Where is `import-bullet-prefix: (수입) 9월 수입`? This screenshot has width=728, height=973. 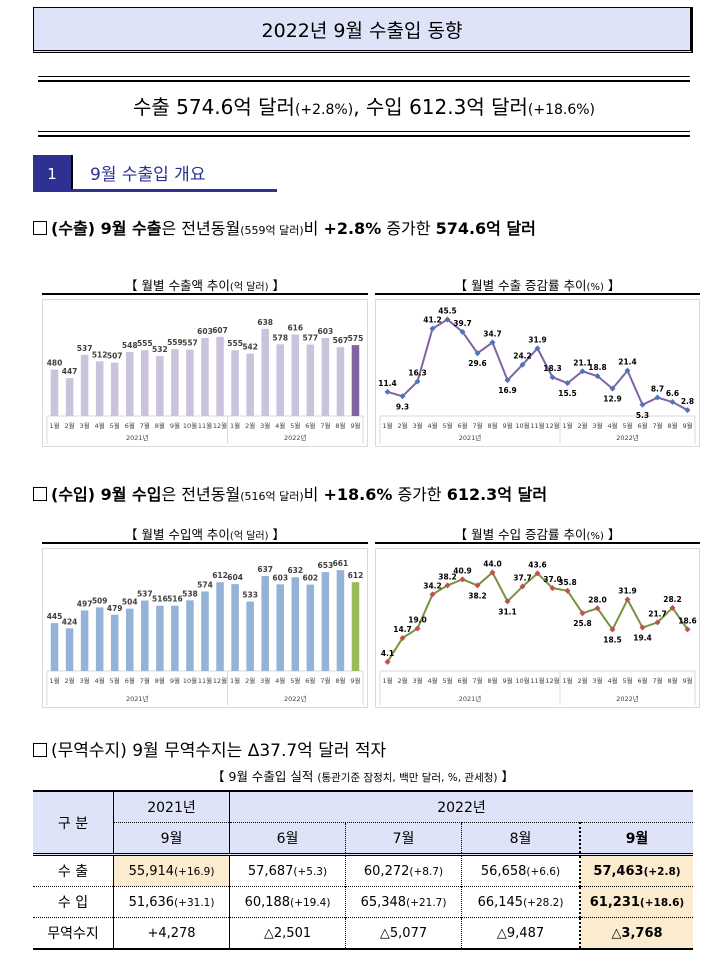 import-bullet-prefix: (수입) 9월 수입 is located at coordinates (106, 494).